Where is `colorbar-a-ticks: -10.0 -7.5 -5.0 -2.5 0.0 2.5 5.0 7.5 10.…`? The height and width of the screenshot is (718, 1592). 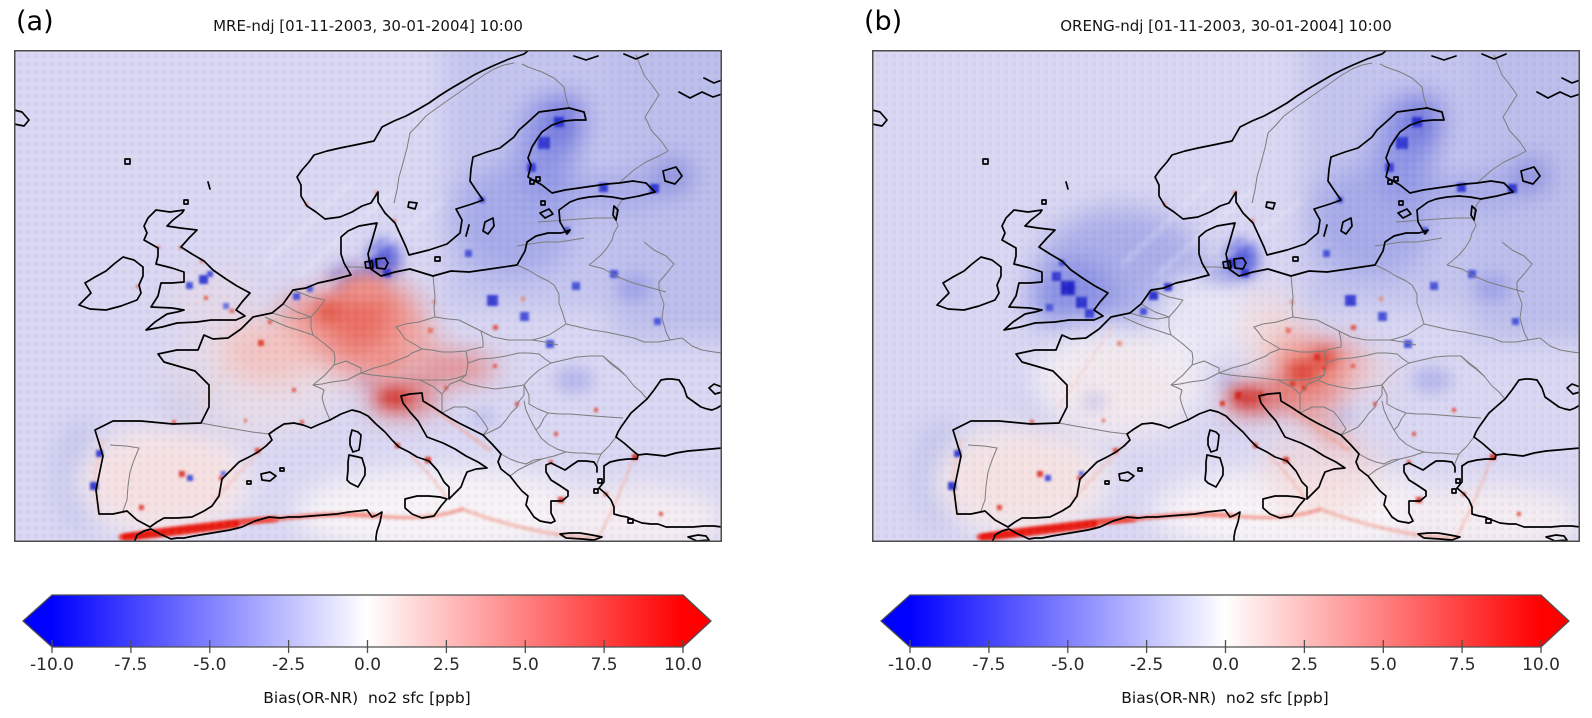
colorbar-a-ticks: -10.0 -7.5 -5.0 -2.5 0.0 2.5 5.0 7.5 10.… is located at coordinates (367, 667).